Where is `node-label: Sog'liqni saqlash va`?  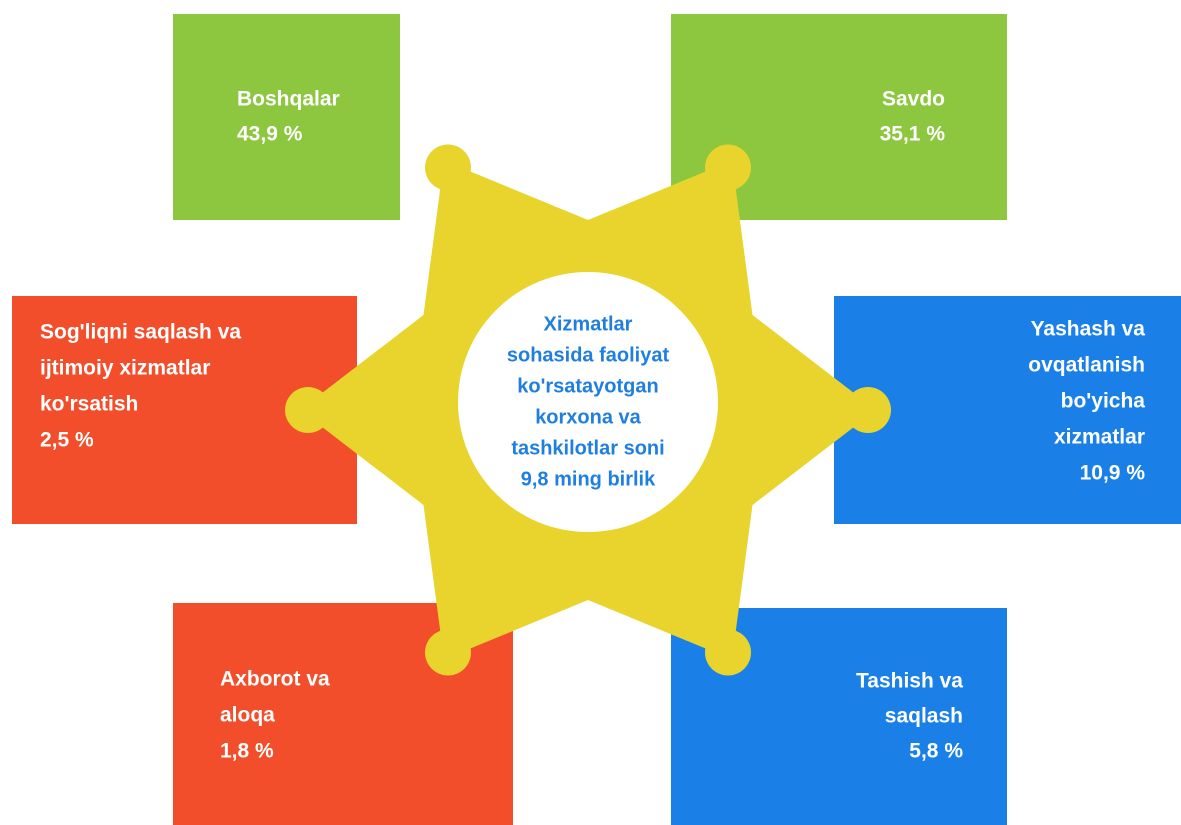
node-label: Sog'liqni saqlash va is located at coordinates (140, 332).